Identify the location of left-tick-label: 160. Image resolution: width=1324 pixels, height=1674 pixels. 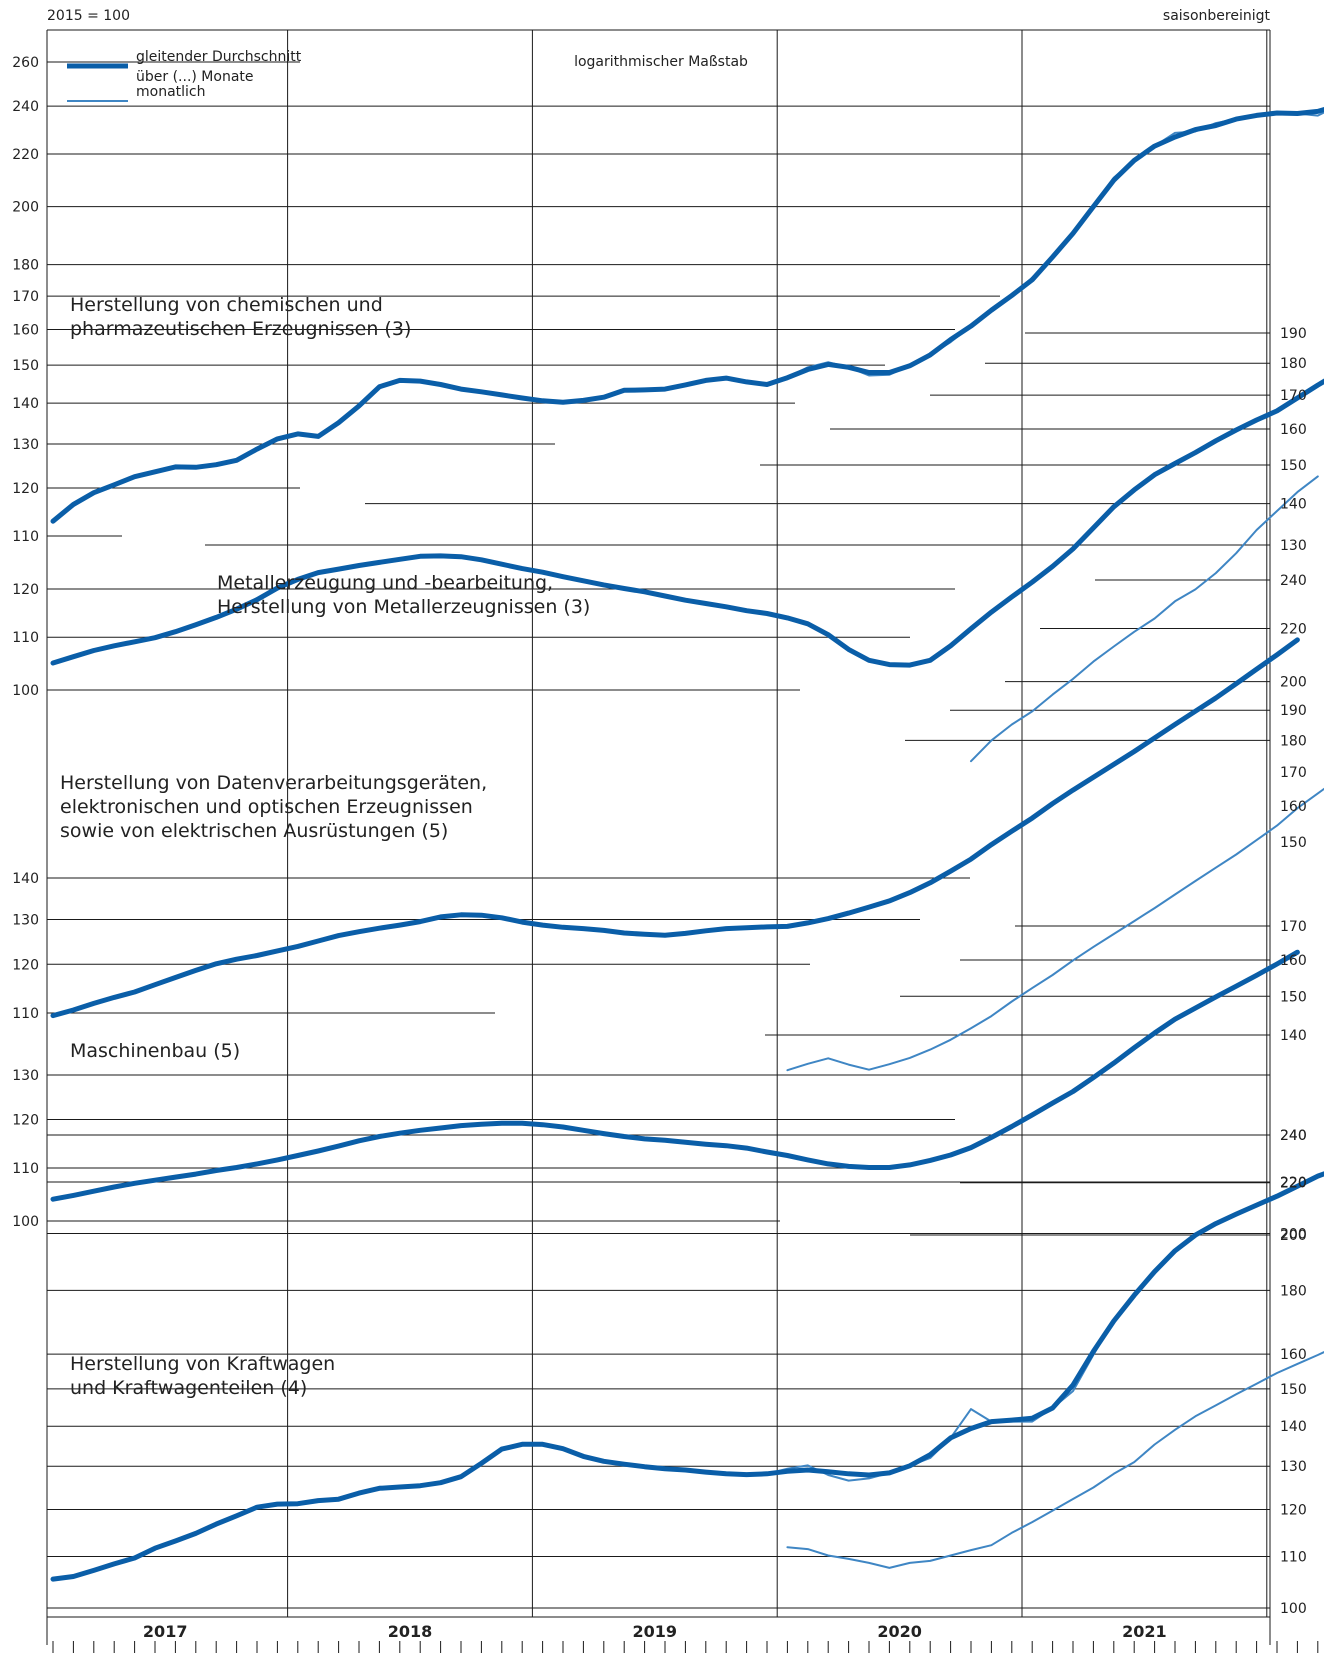
(25, 331).